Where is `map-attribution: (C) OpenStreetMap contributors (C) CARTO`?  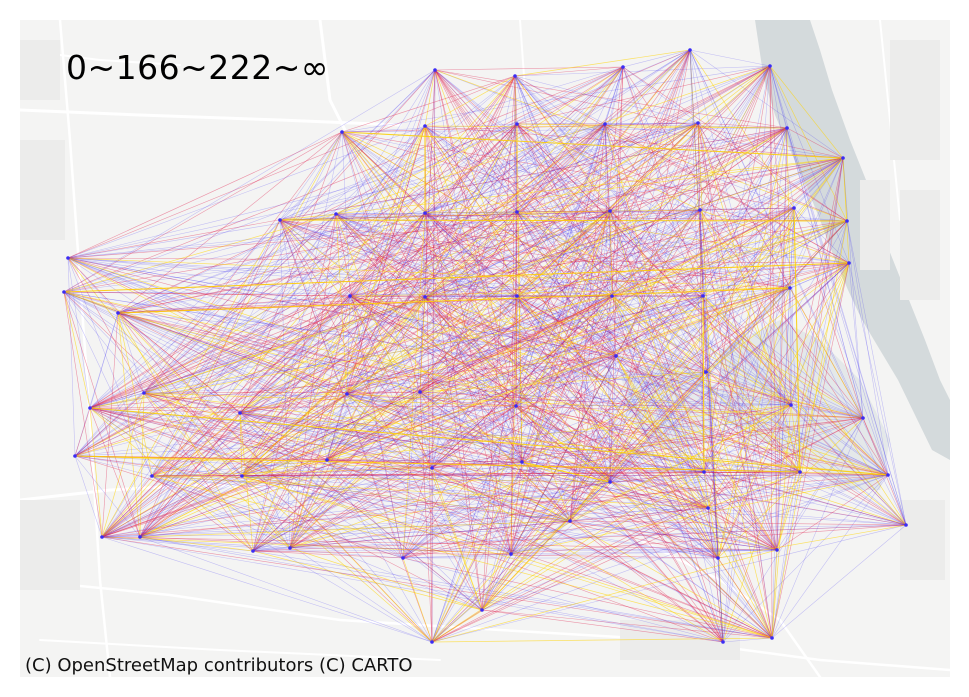
map-attribution: (C) OpenStreetMap contributors (C) CARTO is located at coordinates (219, 665).